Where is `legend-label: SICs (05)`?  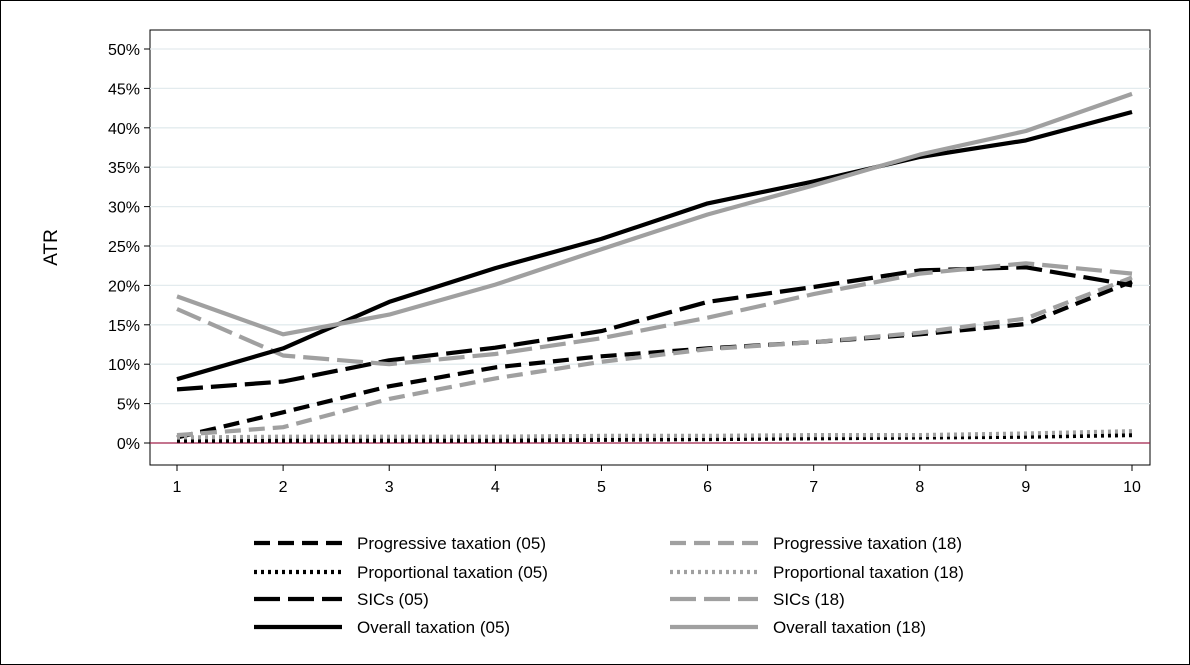 legend-label: SICs (05) is located at coordinates (393, 599).